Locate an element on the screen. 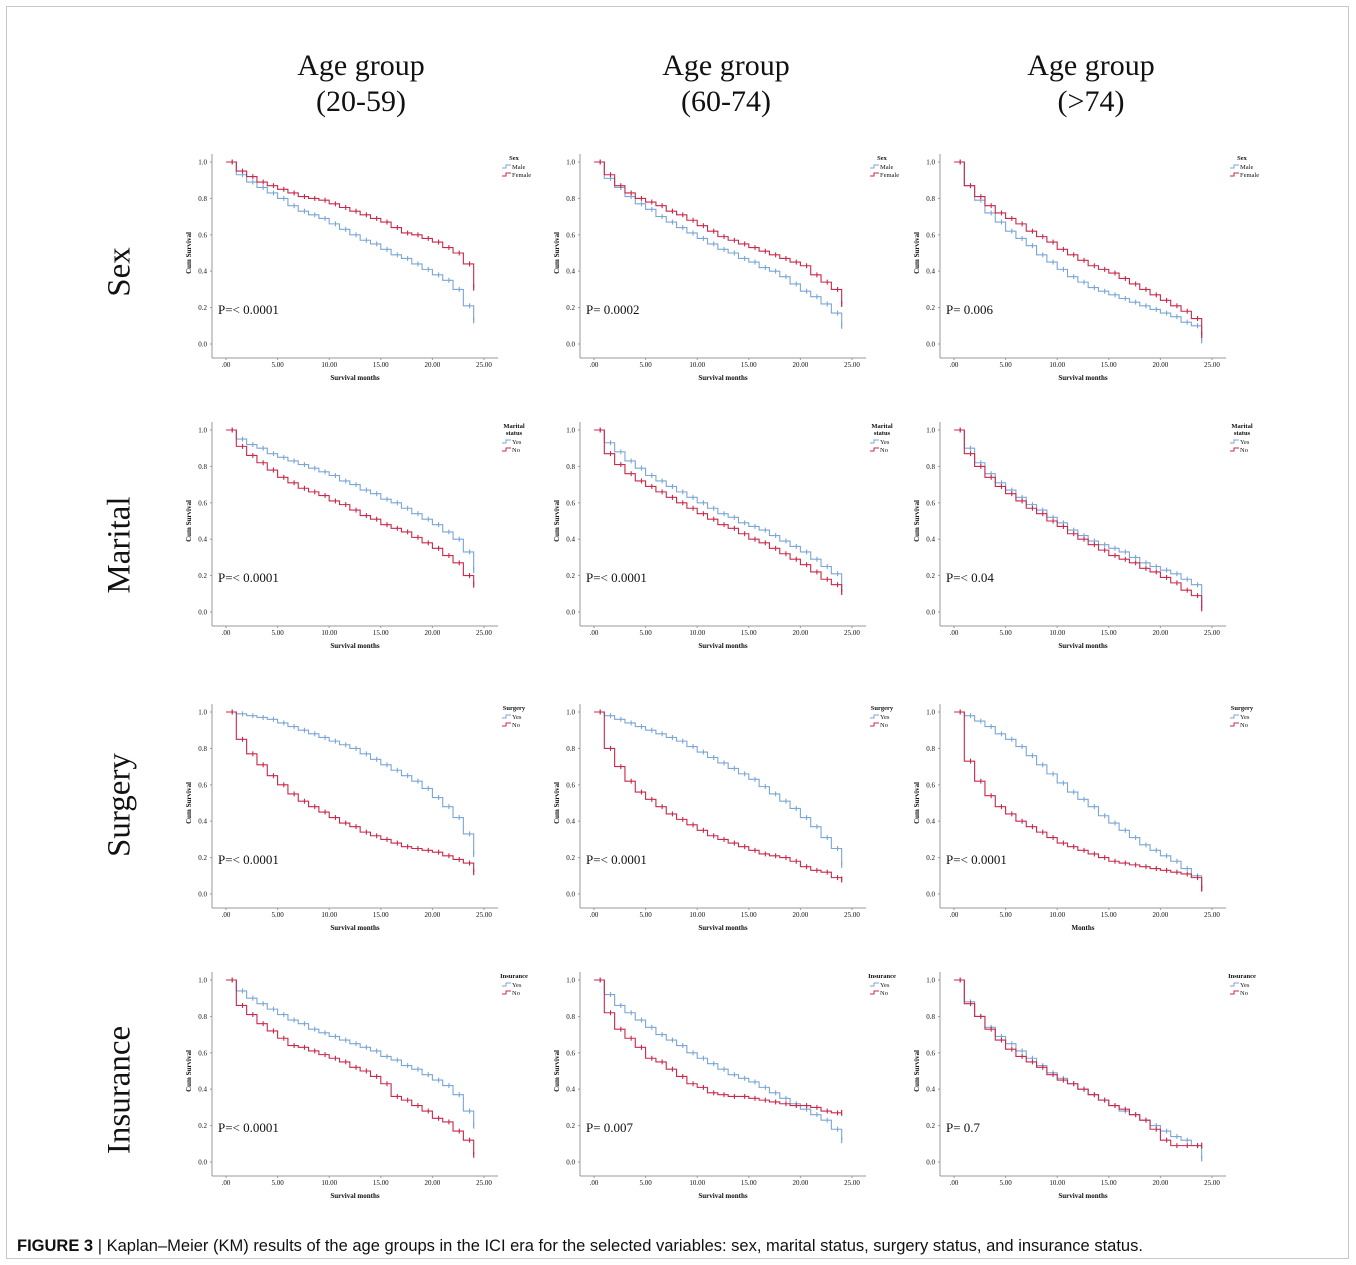 This screenshot has height=1265, width=1356. column-header-age-60-74: Age group (60-74) is located at coordinates (726, 84).